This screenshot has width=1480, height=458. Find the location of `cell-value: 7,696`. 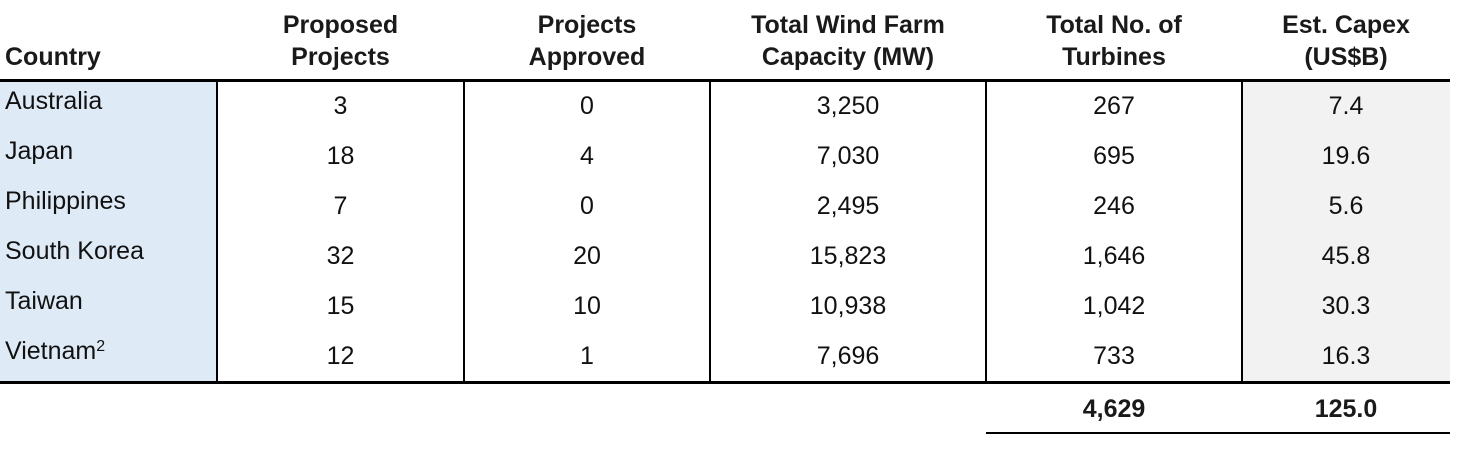

cell-value: 7,696 is located at coordinates (848, 356).